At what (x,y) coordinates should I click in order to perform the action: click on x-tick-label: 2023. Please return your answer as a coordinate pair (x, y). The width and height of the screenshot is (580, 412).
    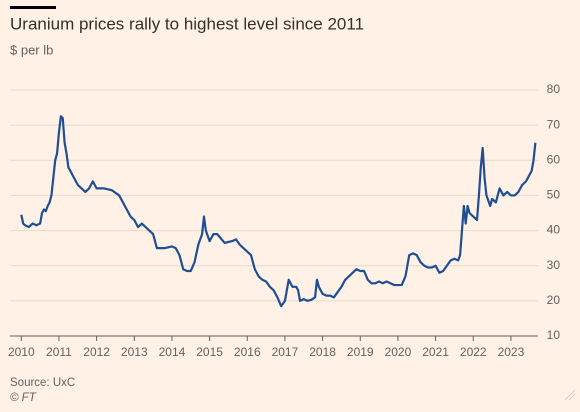
    Looking at the image, I should click on (511, 352).